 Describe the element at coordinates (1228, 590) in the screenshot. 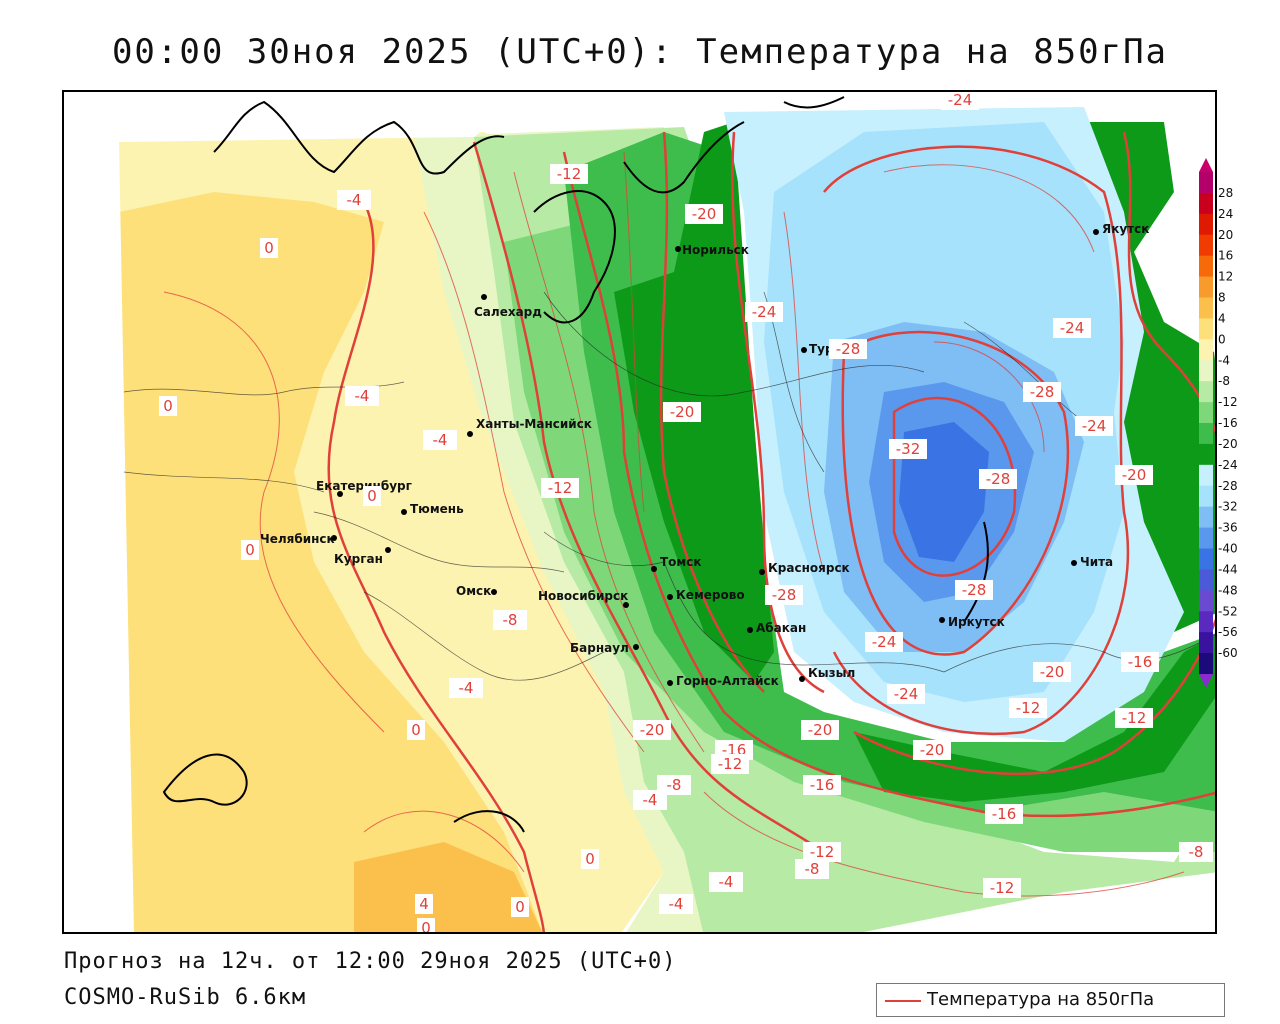

I see `colorbar-tick-label: -48` at that location.